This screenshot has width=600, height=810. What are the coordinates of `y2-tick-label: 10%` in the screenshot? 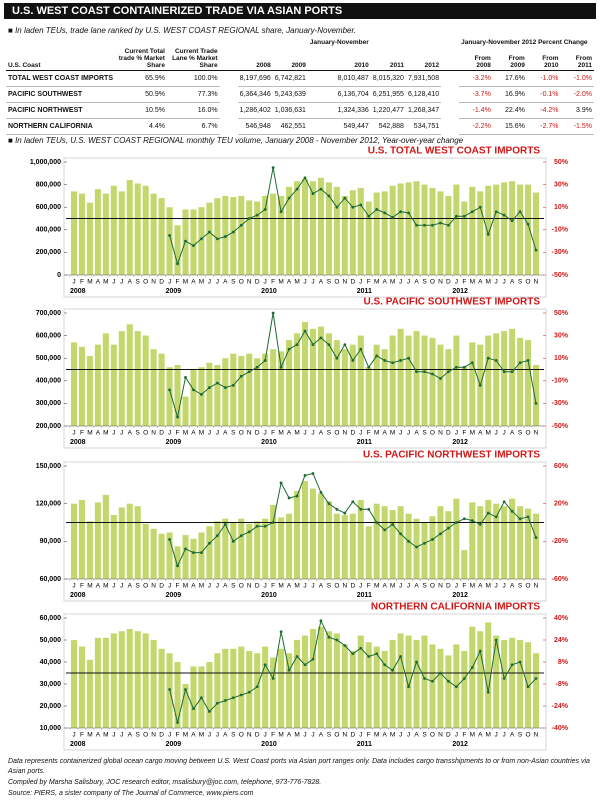 It's located at (561, 358).